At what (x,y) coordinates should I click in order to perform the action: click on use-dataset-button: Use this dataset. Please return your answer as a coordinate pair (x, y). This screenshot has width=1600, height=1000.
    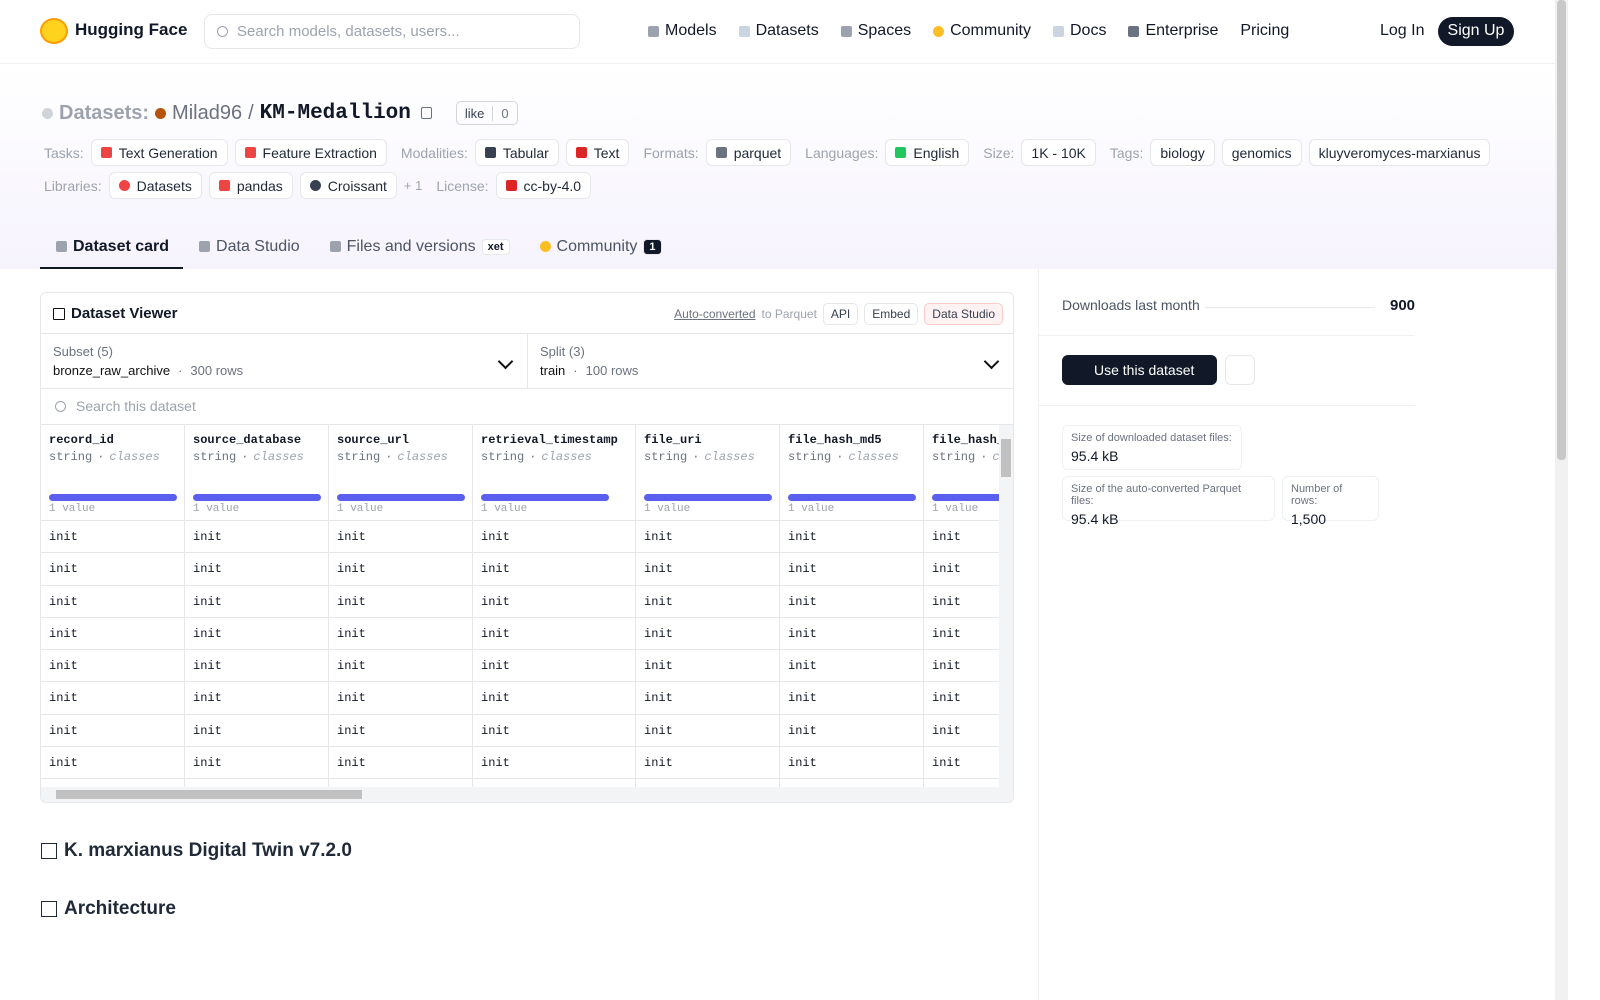
    Looking at the image, I should click on (1139, 370).